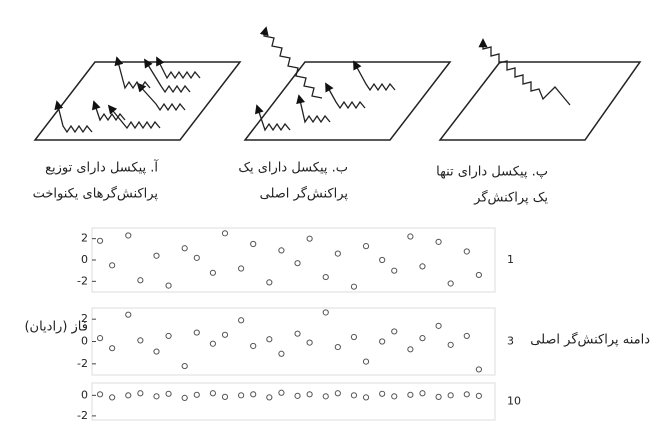  What do you see at coordinates (347, 83) in the screenshot?
I see `pixel-diagram-b` at bounding box center [347, 83].